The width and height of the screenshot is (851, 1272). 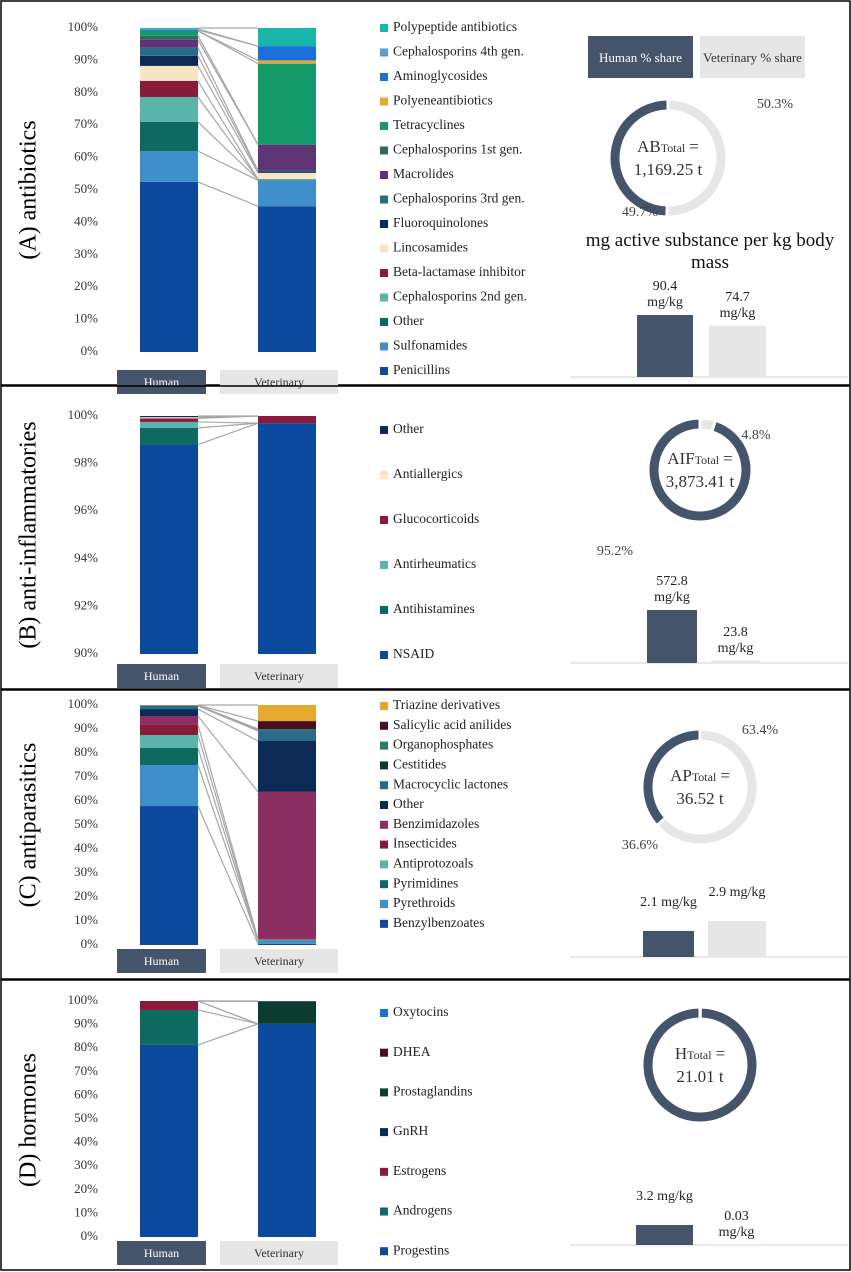 I want to click on legend-label: Insecticides, so click(x=425, y=843).